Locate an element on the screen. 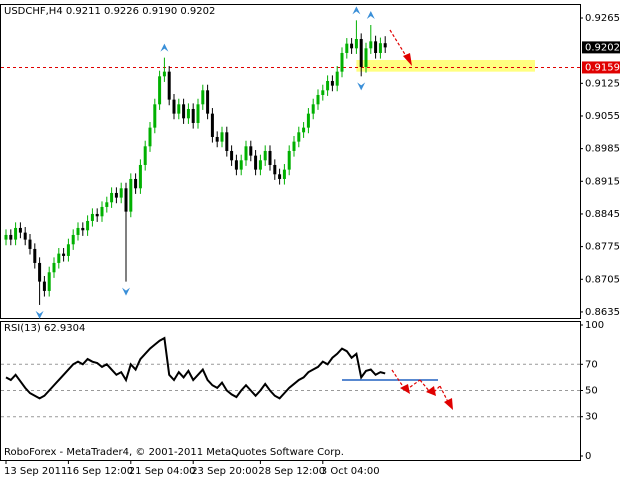 The image size is (640, 480). level-box is located at coordinates (601, 67).